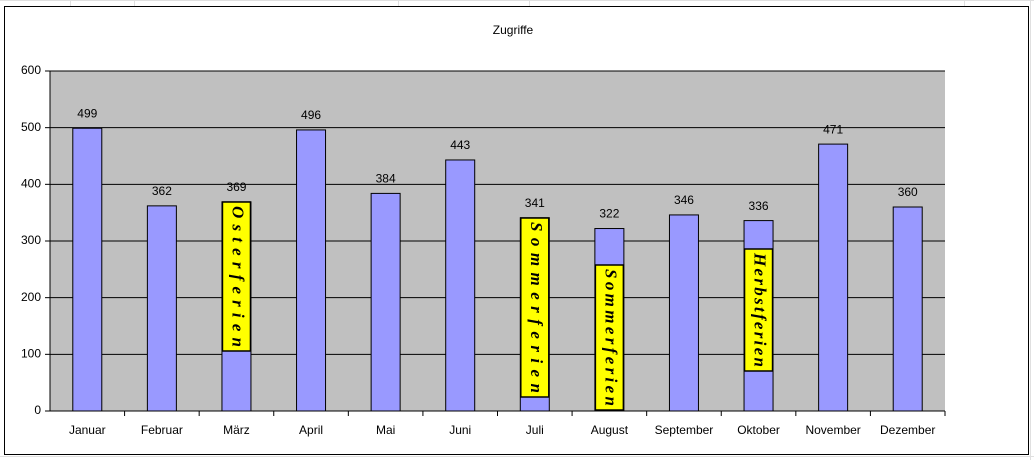 This screenshot has height=460, width=1034. I want to click on value-label: 336, so click(759, 206).